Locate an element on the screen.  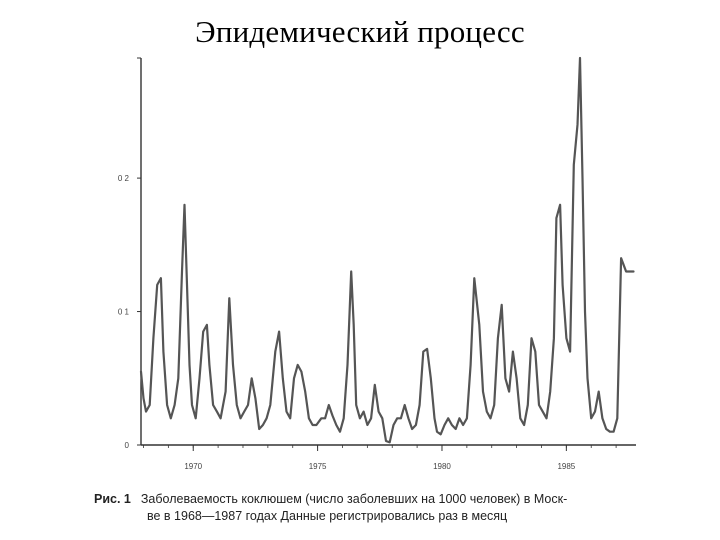
y-axis-ticks: 0 0 1 0 2 is located at coordinates (129, 253).